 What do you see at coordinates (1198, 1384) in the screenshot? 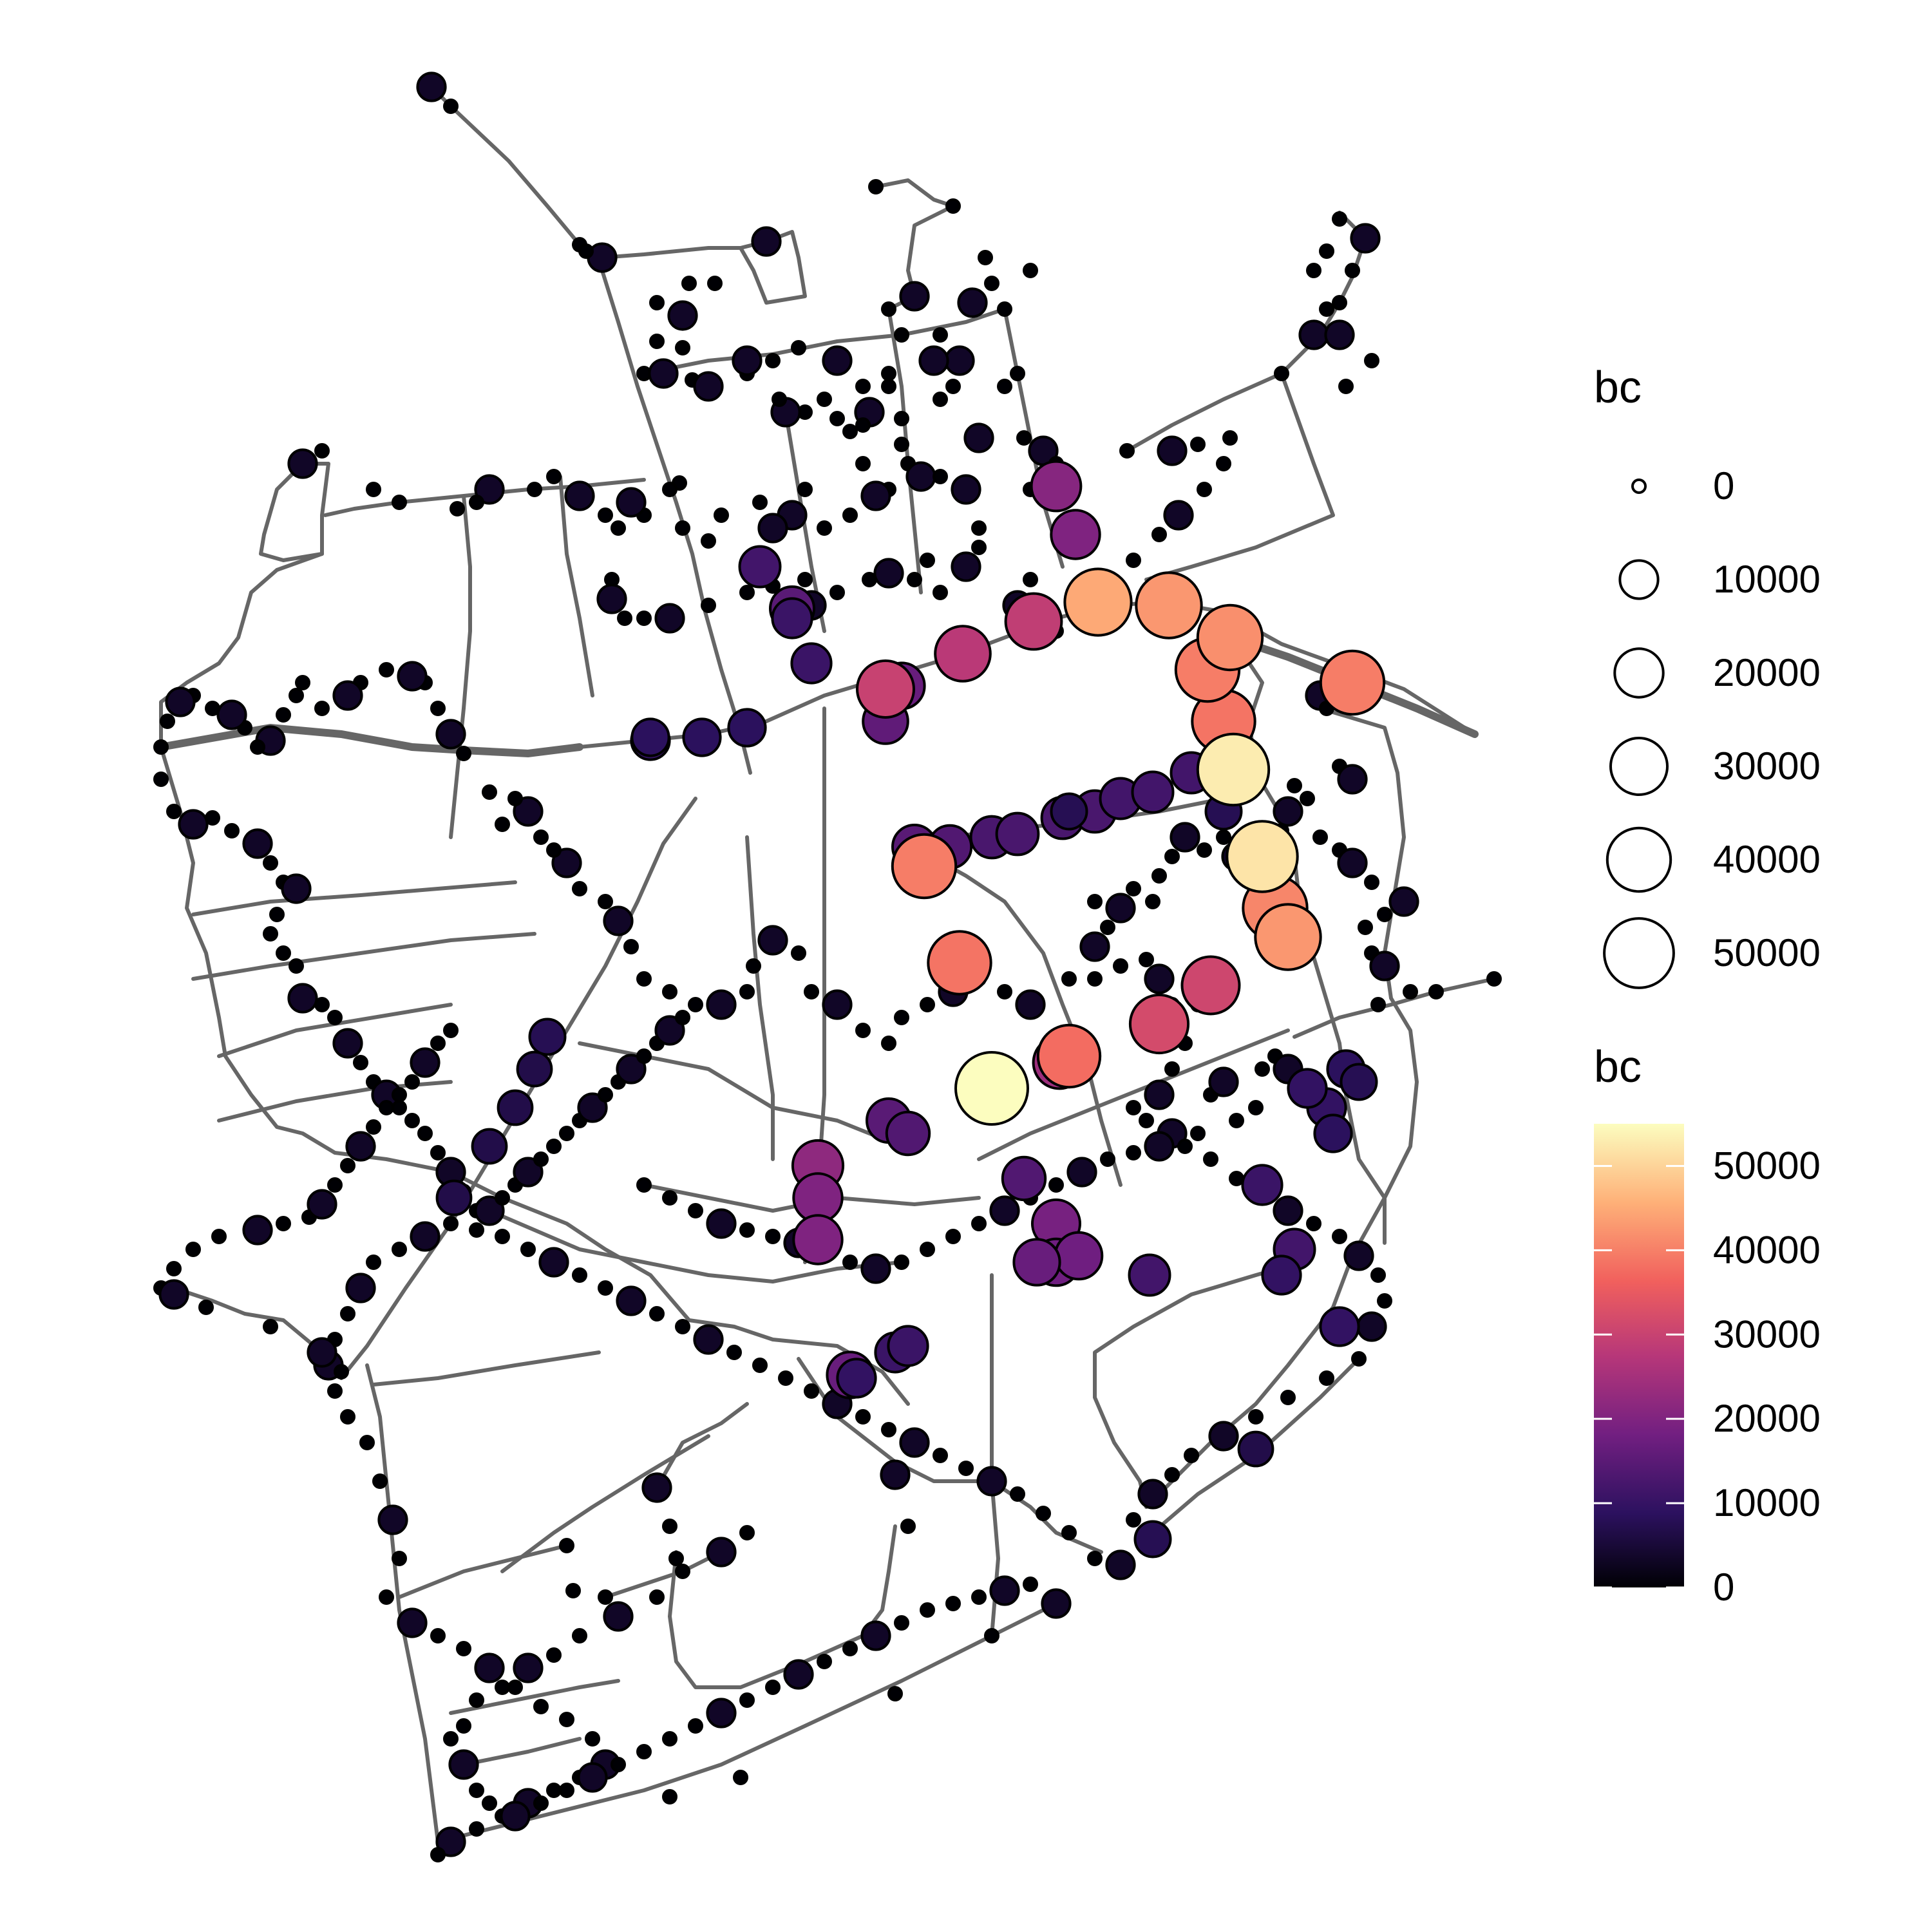
I see `edge-southeast` at bounding box center [1198, 1384].